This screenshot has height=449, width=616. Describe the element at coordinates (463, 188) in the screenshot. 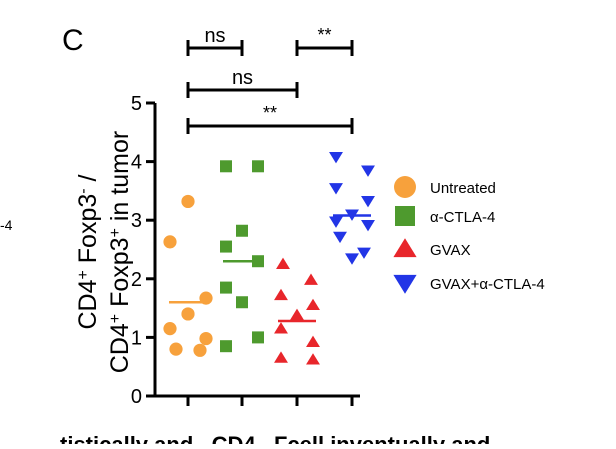

I see `legend-label: Untreated` at that location.